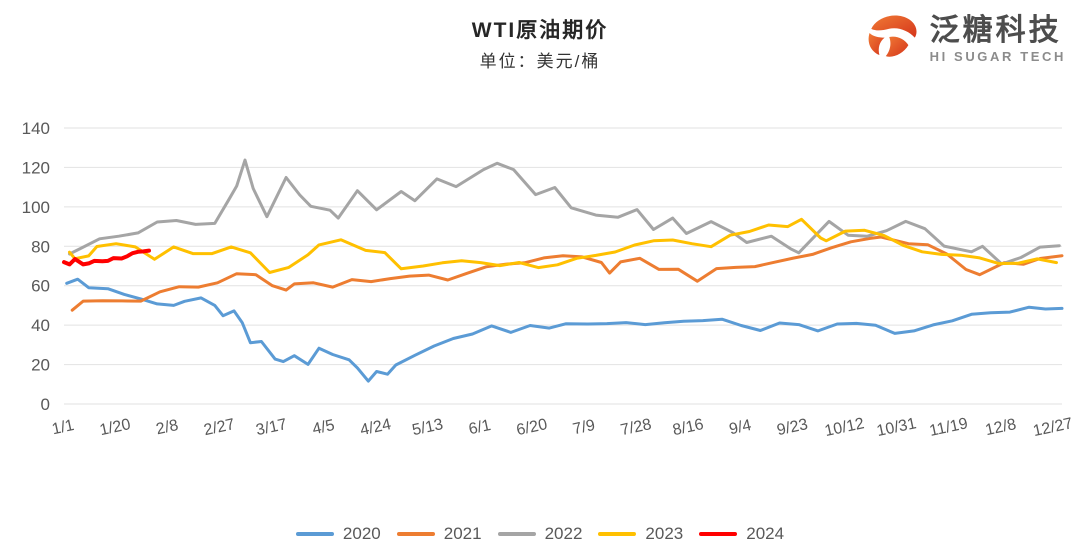 The image size is (1080, 560). I want to click on x-axis-tick-label: 10/12, so click(844, 427).